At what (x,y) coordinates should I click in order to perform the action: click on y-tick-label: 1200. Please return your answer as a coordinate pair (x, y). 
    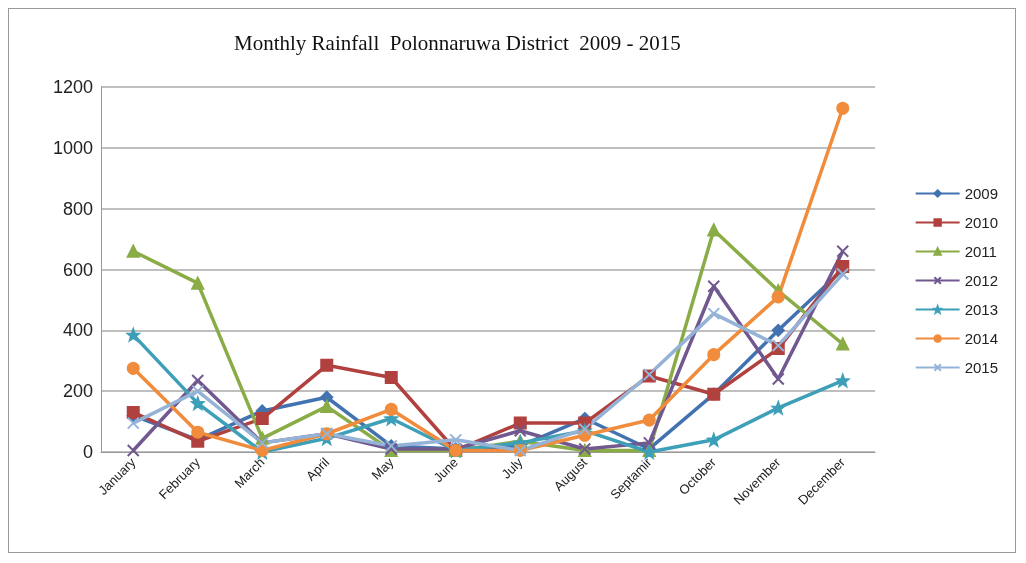
    Looking at the image, I should click on (72, 87).